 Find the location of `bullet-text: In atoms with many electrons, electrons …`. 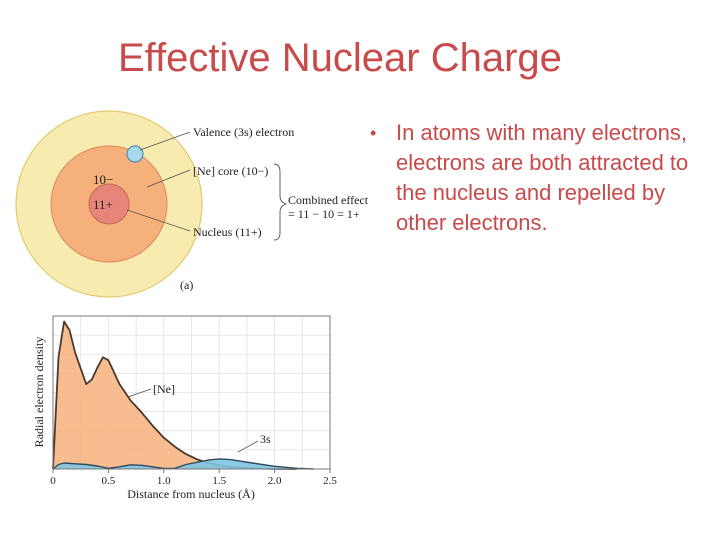

bullet-text: In atoms with many electrons, electrons … is located at coordinates (542, 177).